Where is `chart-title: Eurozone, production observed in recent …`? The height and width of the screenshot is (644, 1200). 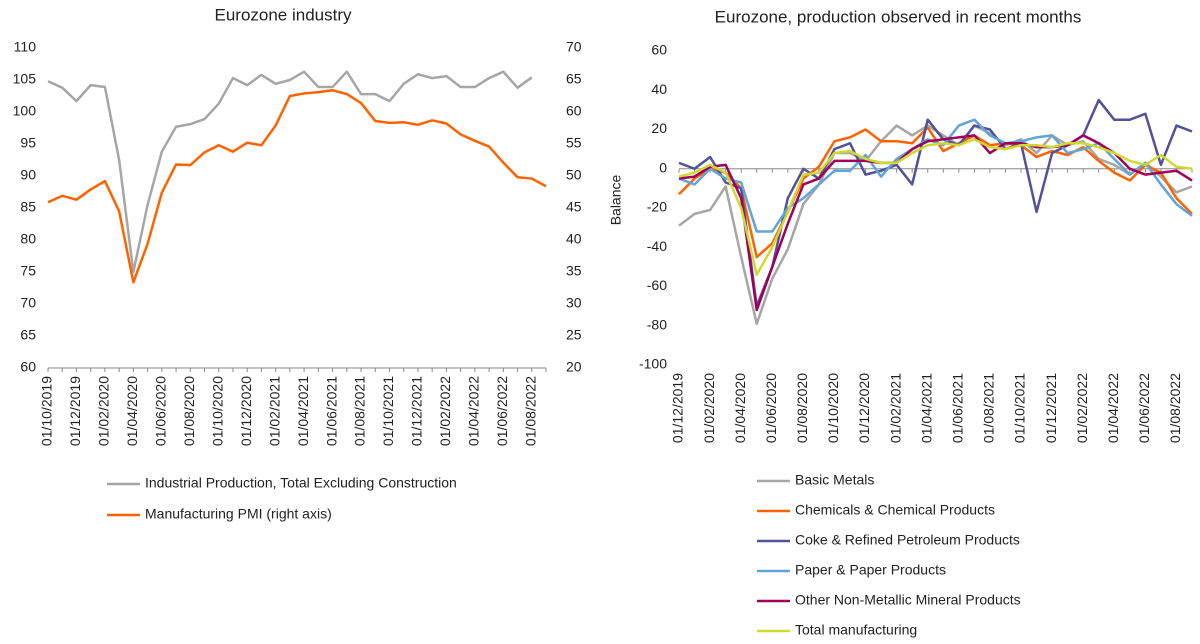 chart-title: Eurozone, production observed in recent … is located at coordinates (898, 16).